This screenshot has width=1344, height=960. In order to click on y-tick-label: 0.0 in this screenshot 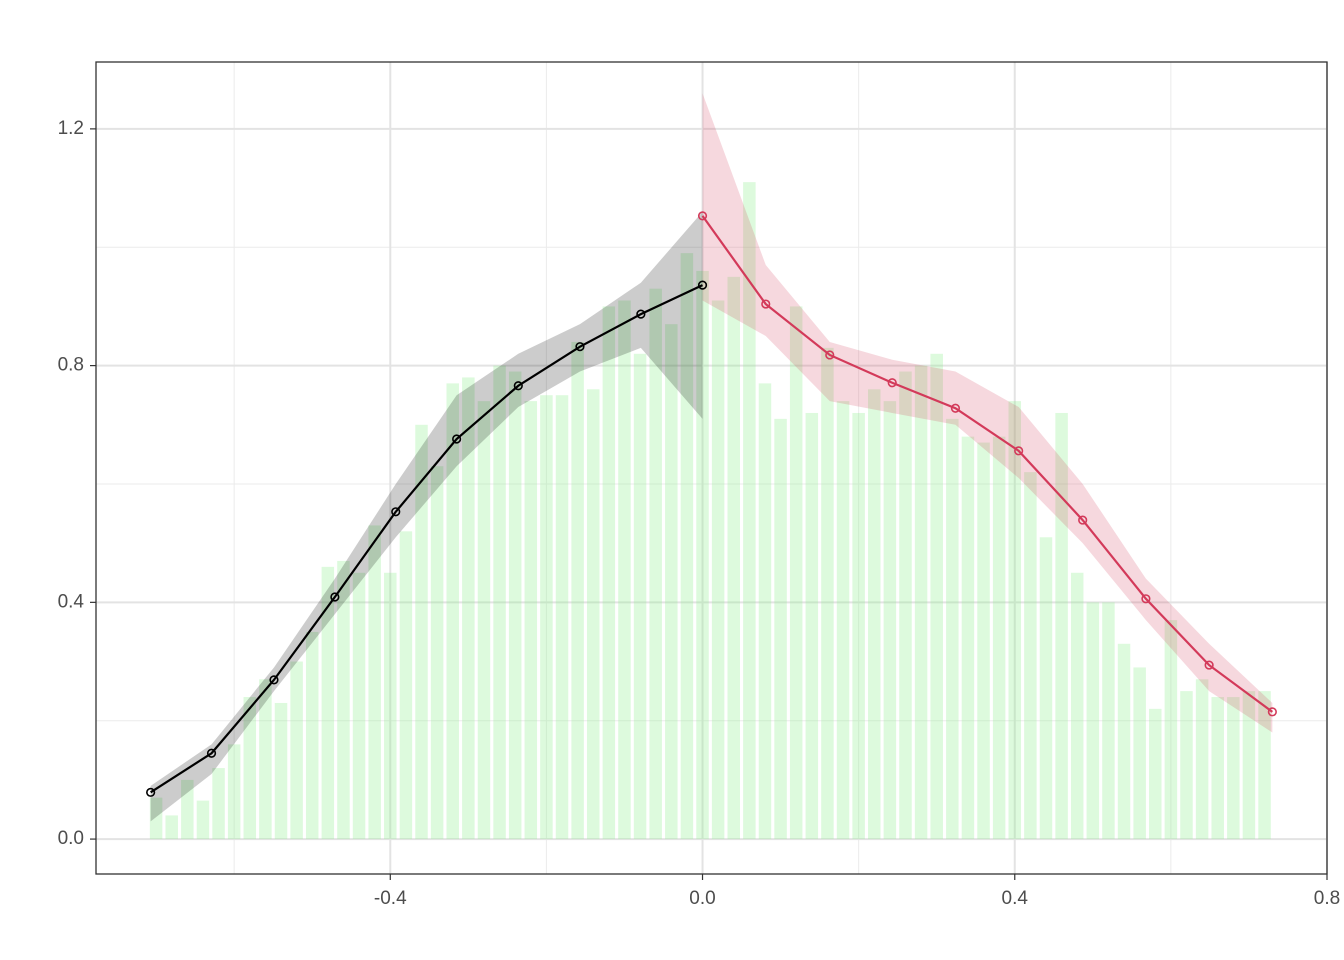, I will do `click(71, 838)`.